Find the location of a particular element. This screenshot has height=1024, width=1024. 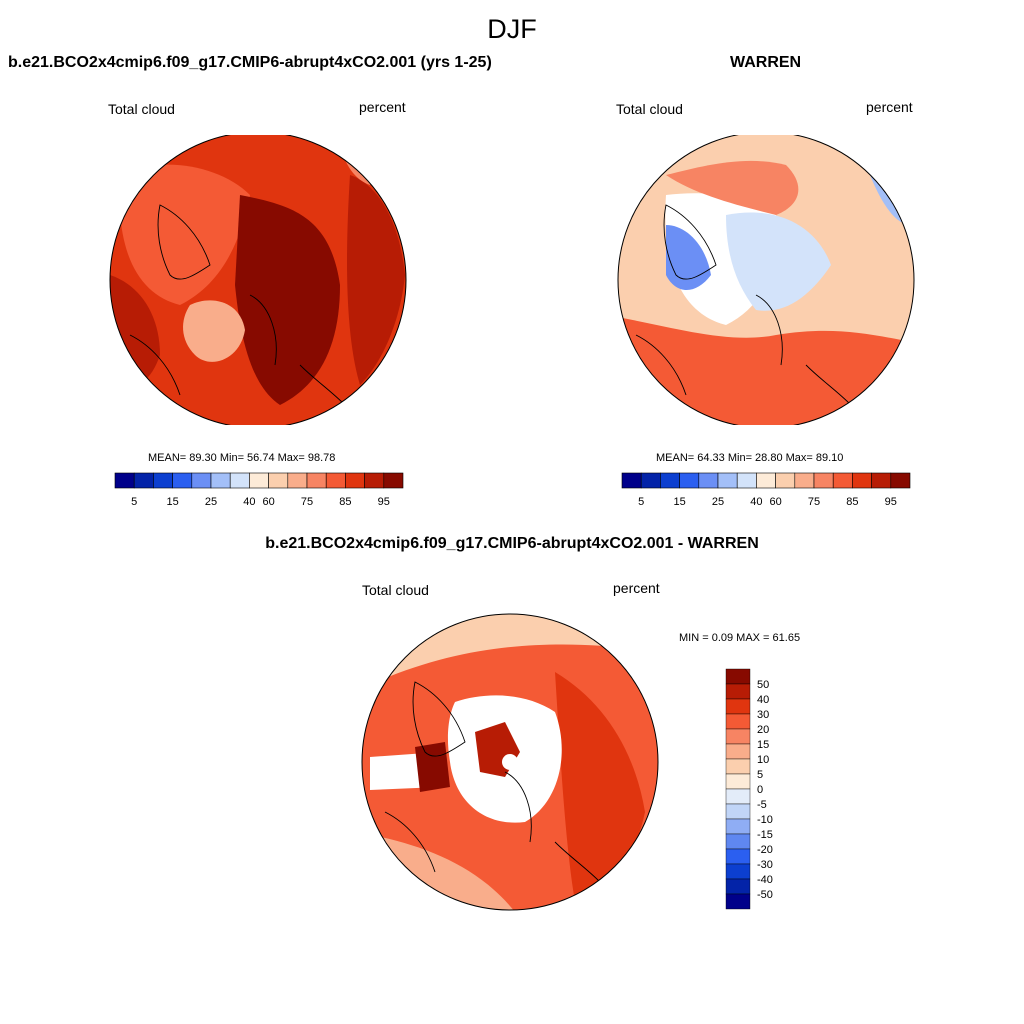

colorbar-tick-label: -15 is located at coordinates (765, 835).